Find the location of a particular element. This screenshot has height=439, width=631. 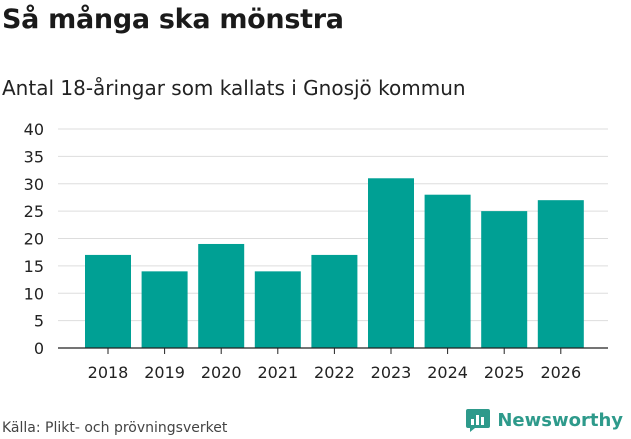

bar-2021 is located at coordinates (277, 309).